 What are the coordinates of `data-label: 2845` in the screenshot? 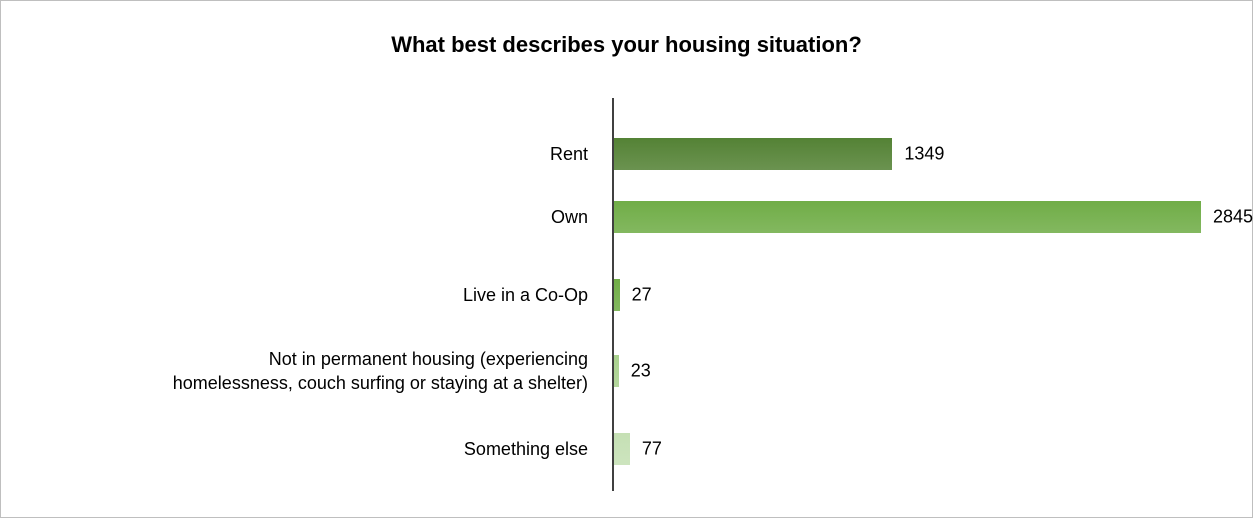 It's located at (1233, 216).